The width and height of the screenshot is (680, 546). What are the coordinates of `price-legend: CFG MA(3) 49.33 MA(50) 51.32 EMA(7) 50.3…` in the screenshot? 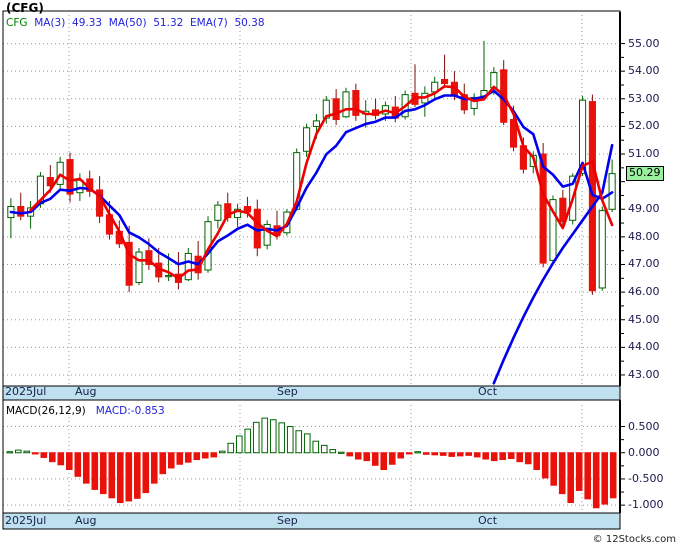 It's located at (135, 23).